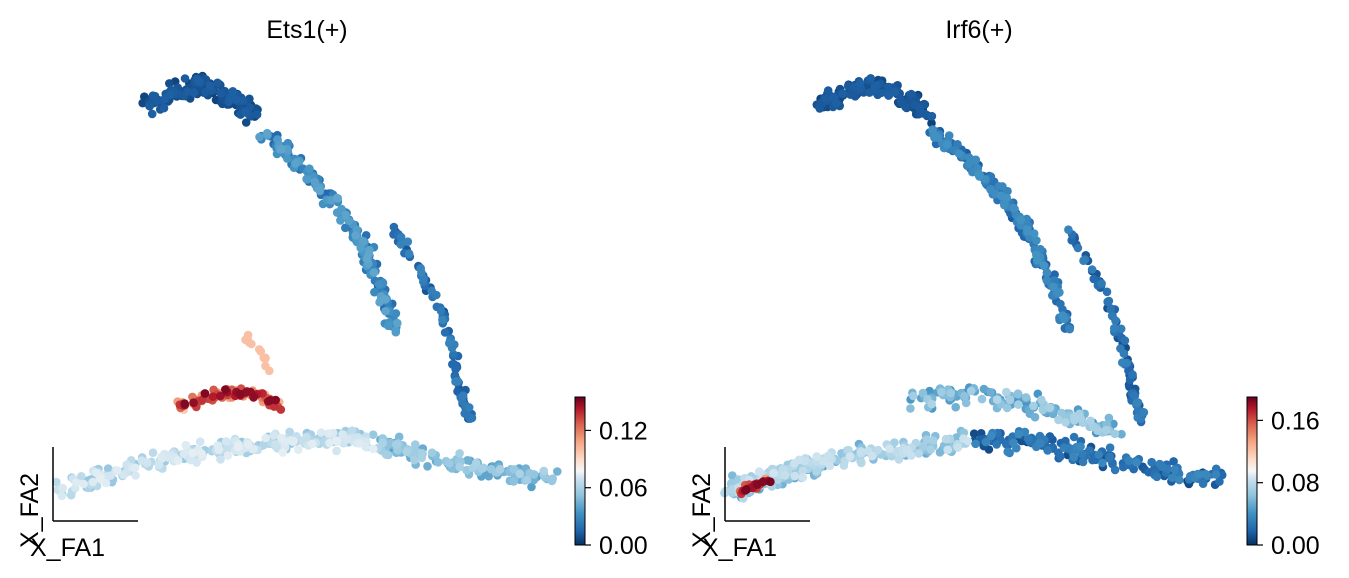  I want to click on y-axis-label: X_FA2, so click(702, 510).